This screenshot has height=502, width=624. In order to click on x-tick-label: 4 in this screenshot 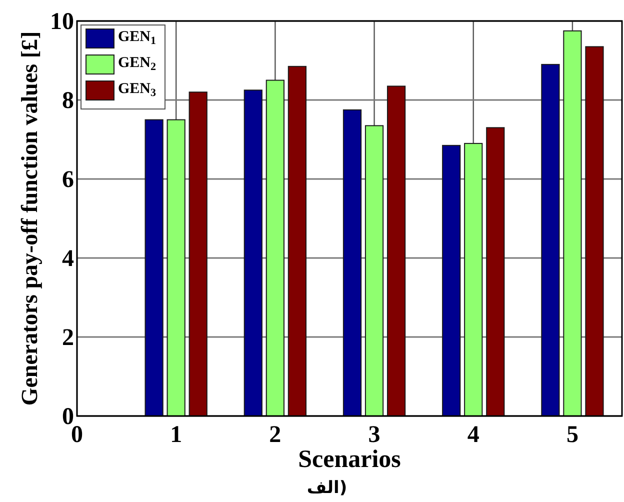, I will do `click(473, 435)`.